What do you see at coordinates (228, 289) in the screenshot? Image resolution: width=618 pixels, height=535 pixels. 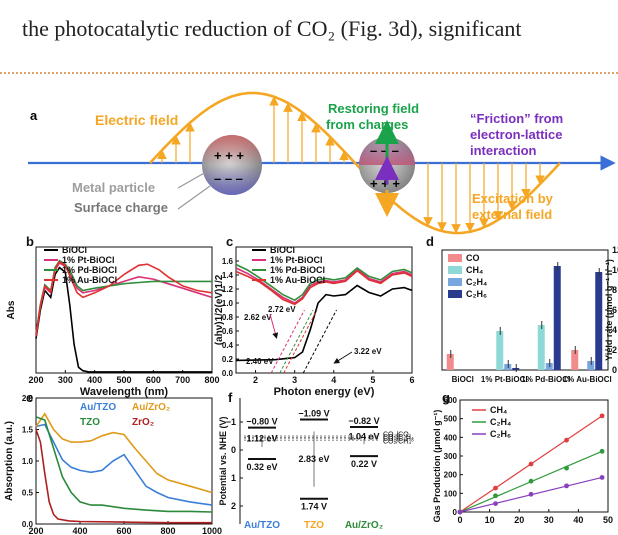 I see `y-tick-label: 1.2` at bounding box center [228, 289].